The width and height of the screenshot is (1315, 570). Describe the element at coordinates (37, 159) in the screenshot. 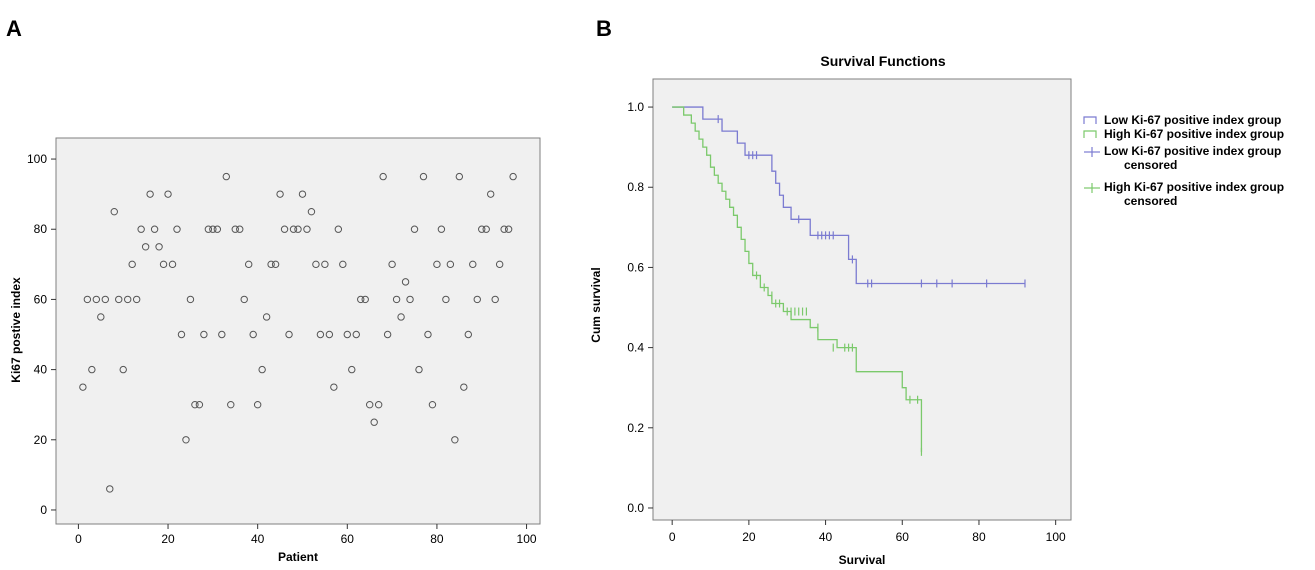

I see `panel-a-y-tick-label: 100` at that location.